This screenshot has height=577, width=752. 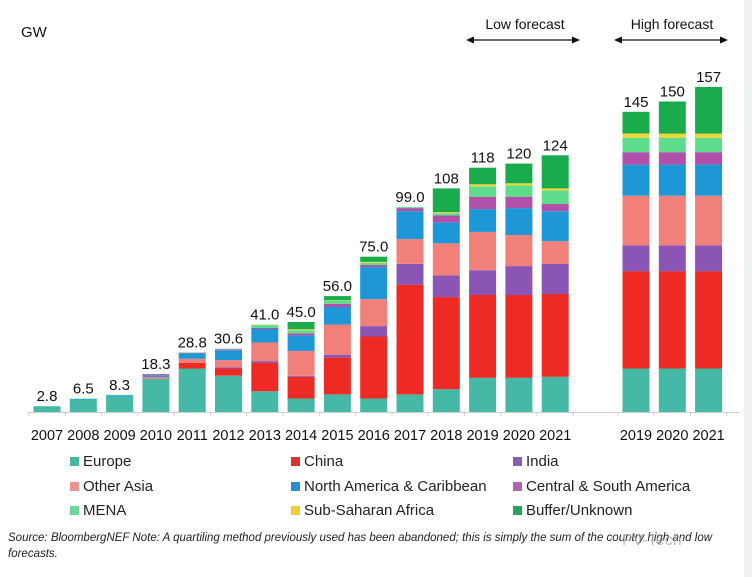 I want to click on x-tick-label: 2015, so click(x=337, y=436).